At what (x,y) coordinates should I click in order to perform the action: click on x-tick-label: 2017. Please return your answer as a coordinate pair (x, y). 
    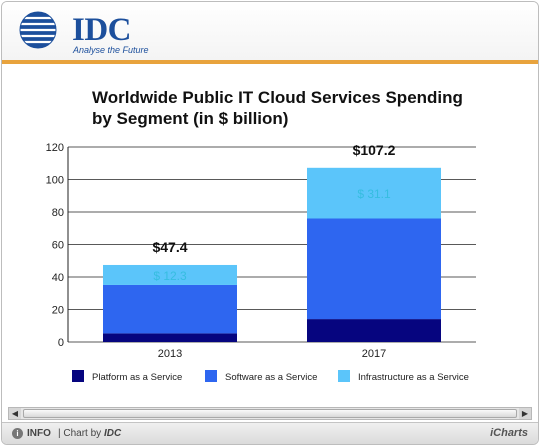
    Looking at the image, I should click on (374, 354).